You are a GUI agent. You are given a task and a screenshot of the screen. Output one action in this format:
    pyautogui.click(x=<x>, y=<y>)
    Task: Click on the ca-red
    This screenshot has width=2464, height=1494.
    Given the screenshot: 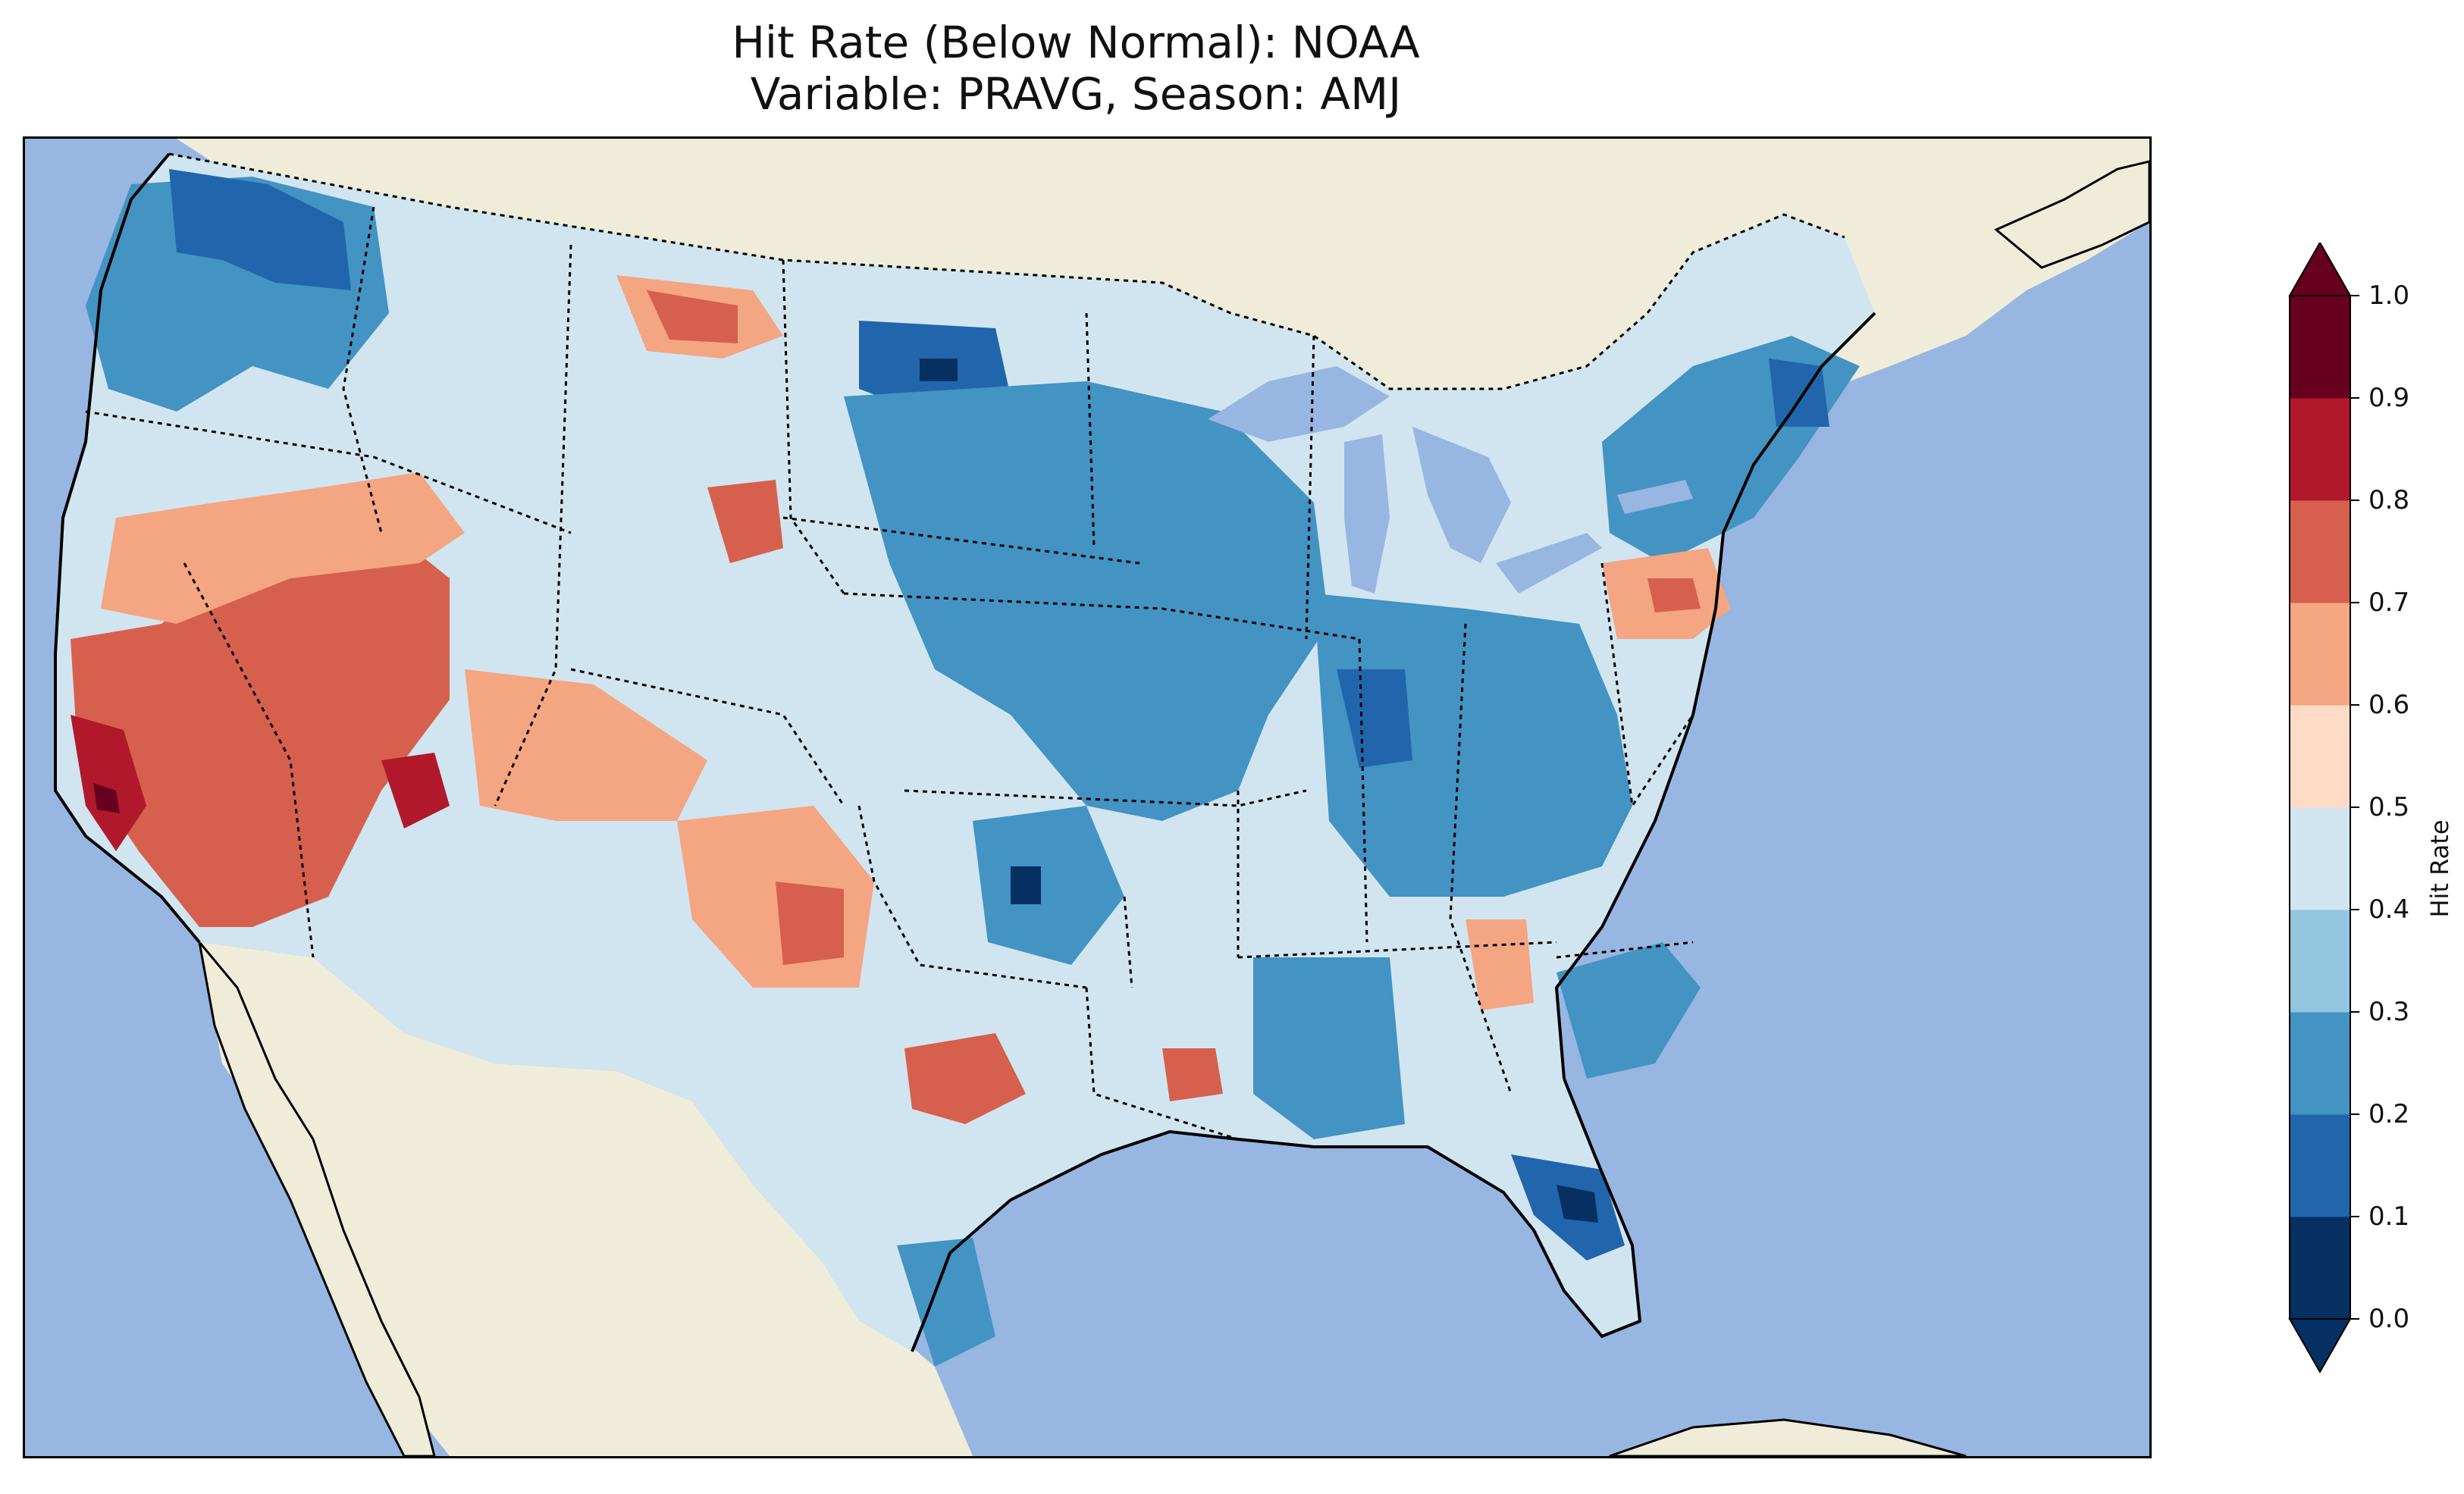 What is the action you would take?
    pyautogui.click(x=261, y=722)
    